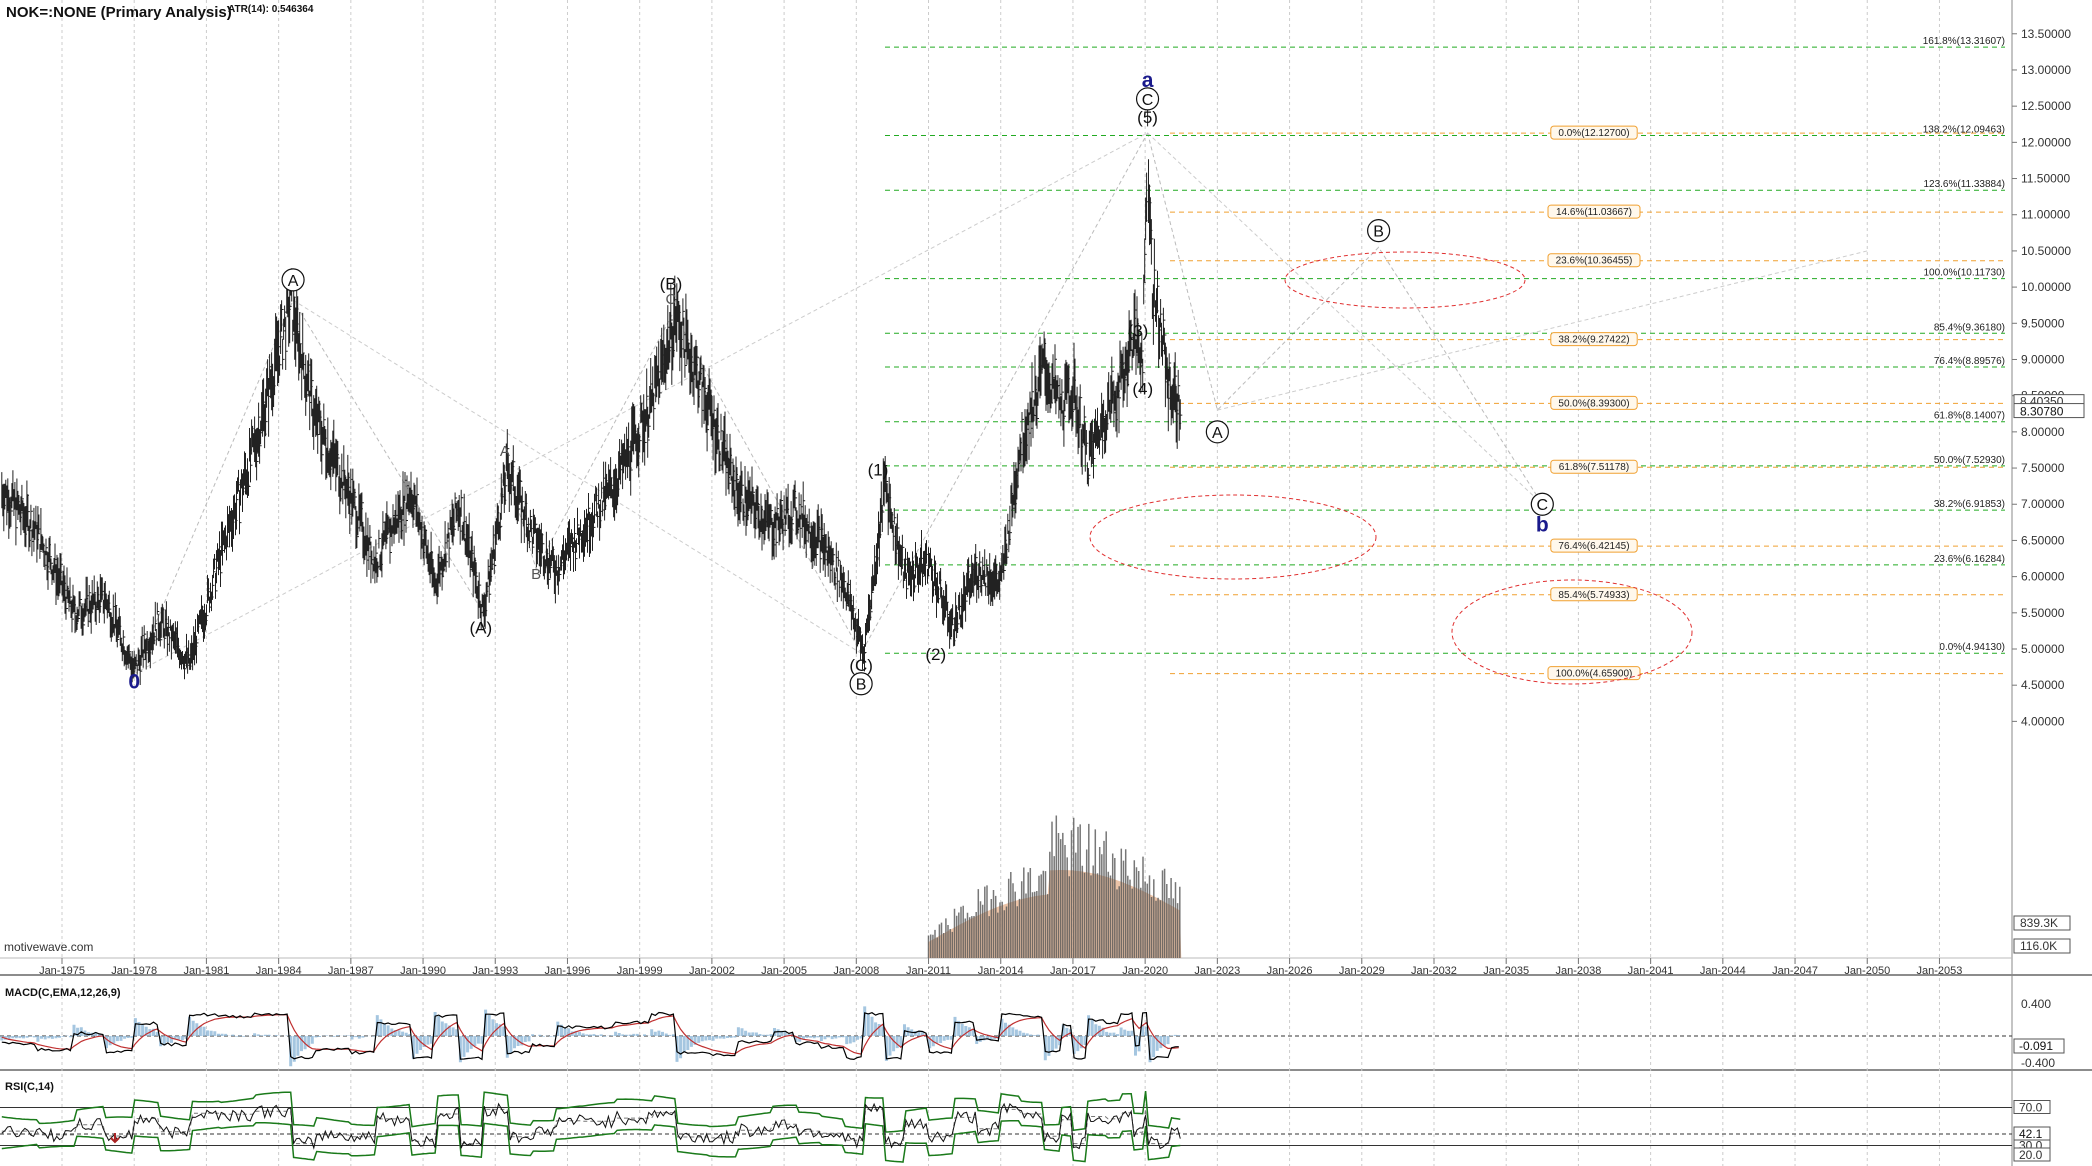  Describe the element at coordinates (351, 971) in the screenshot. I see `x-tick-label: Jan-1987` at that location.